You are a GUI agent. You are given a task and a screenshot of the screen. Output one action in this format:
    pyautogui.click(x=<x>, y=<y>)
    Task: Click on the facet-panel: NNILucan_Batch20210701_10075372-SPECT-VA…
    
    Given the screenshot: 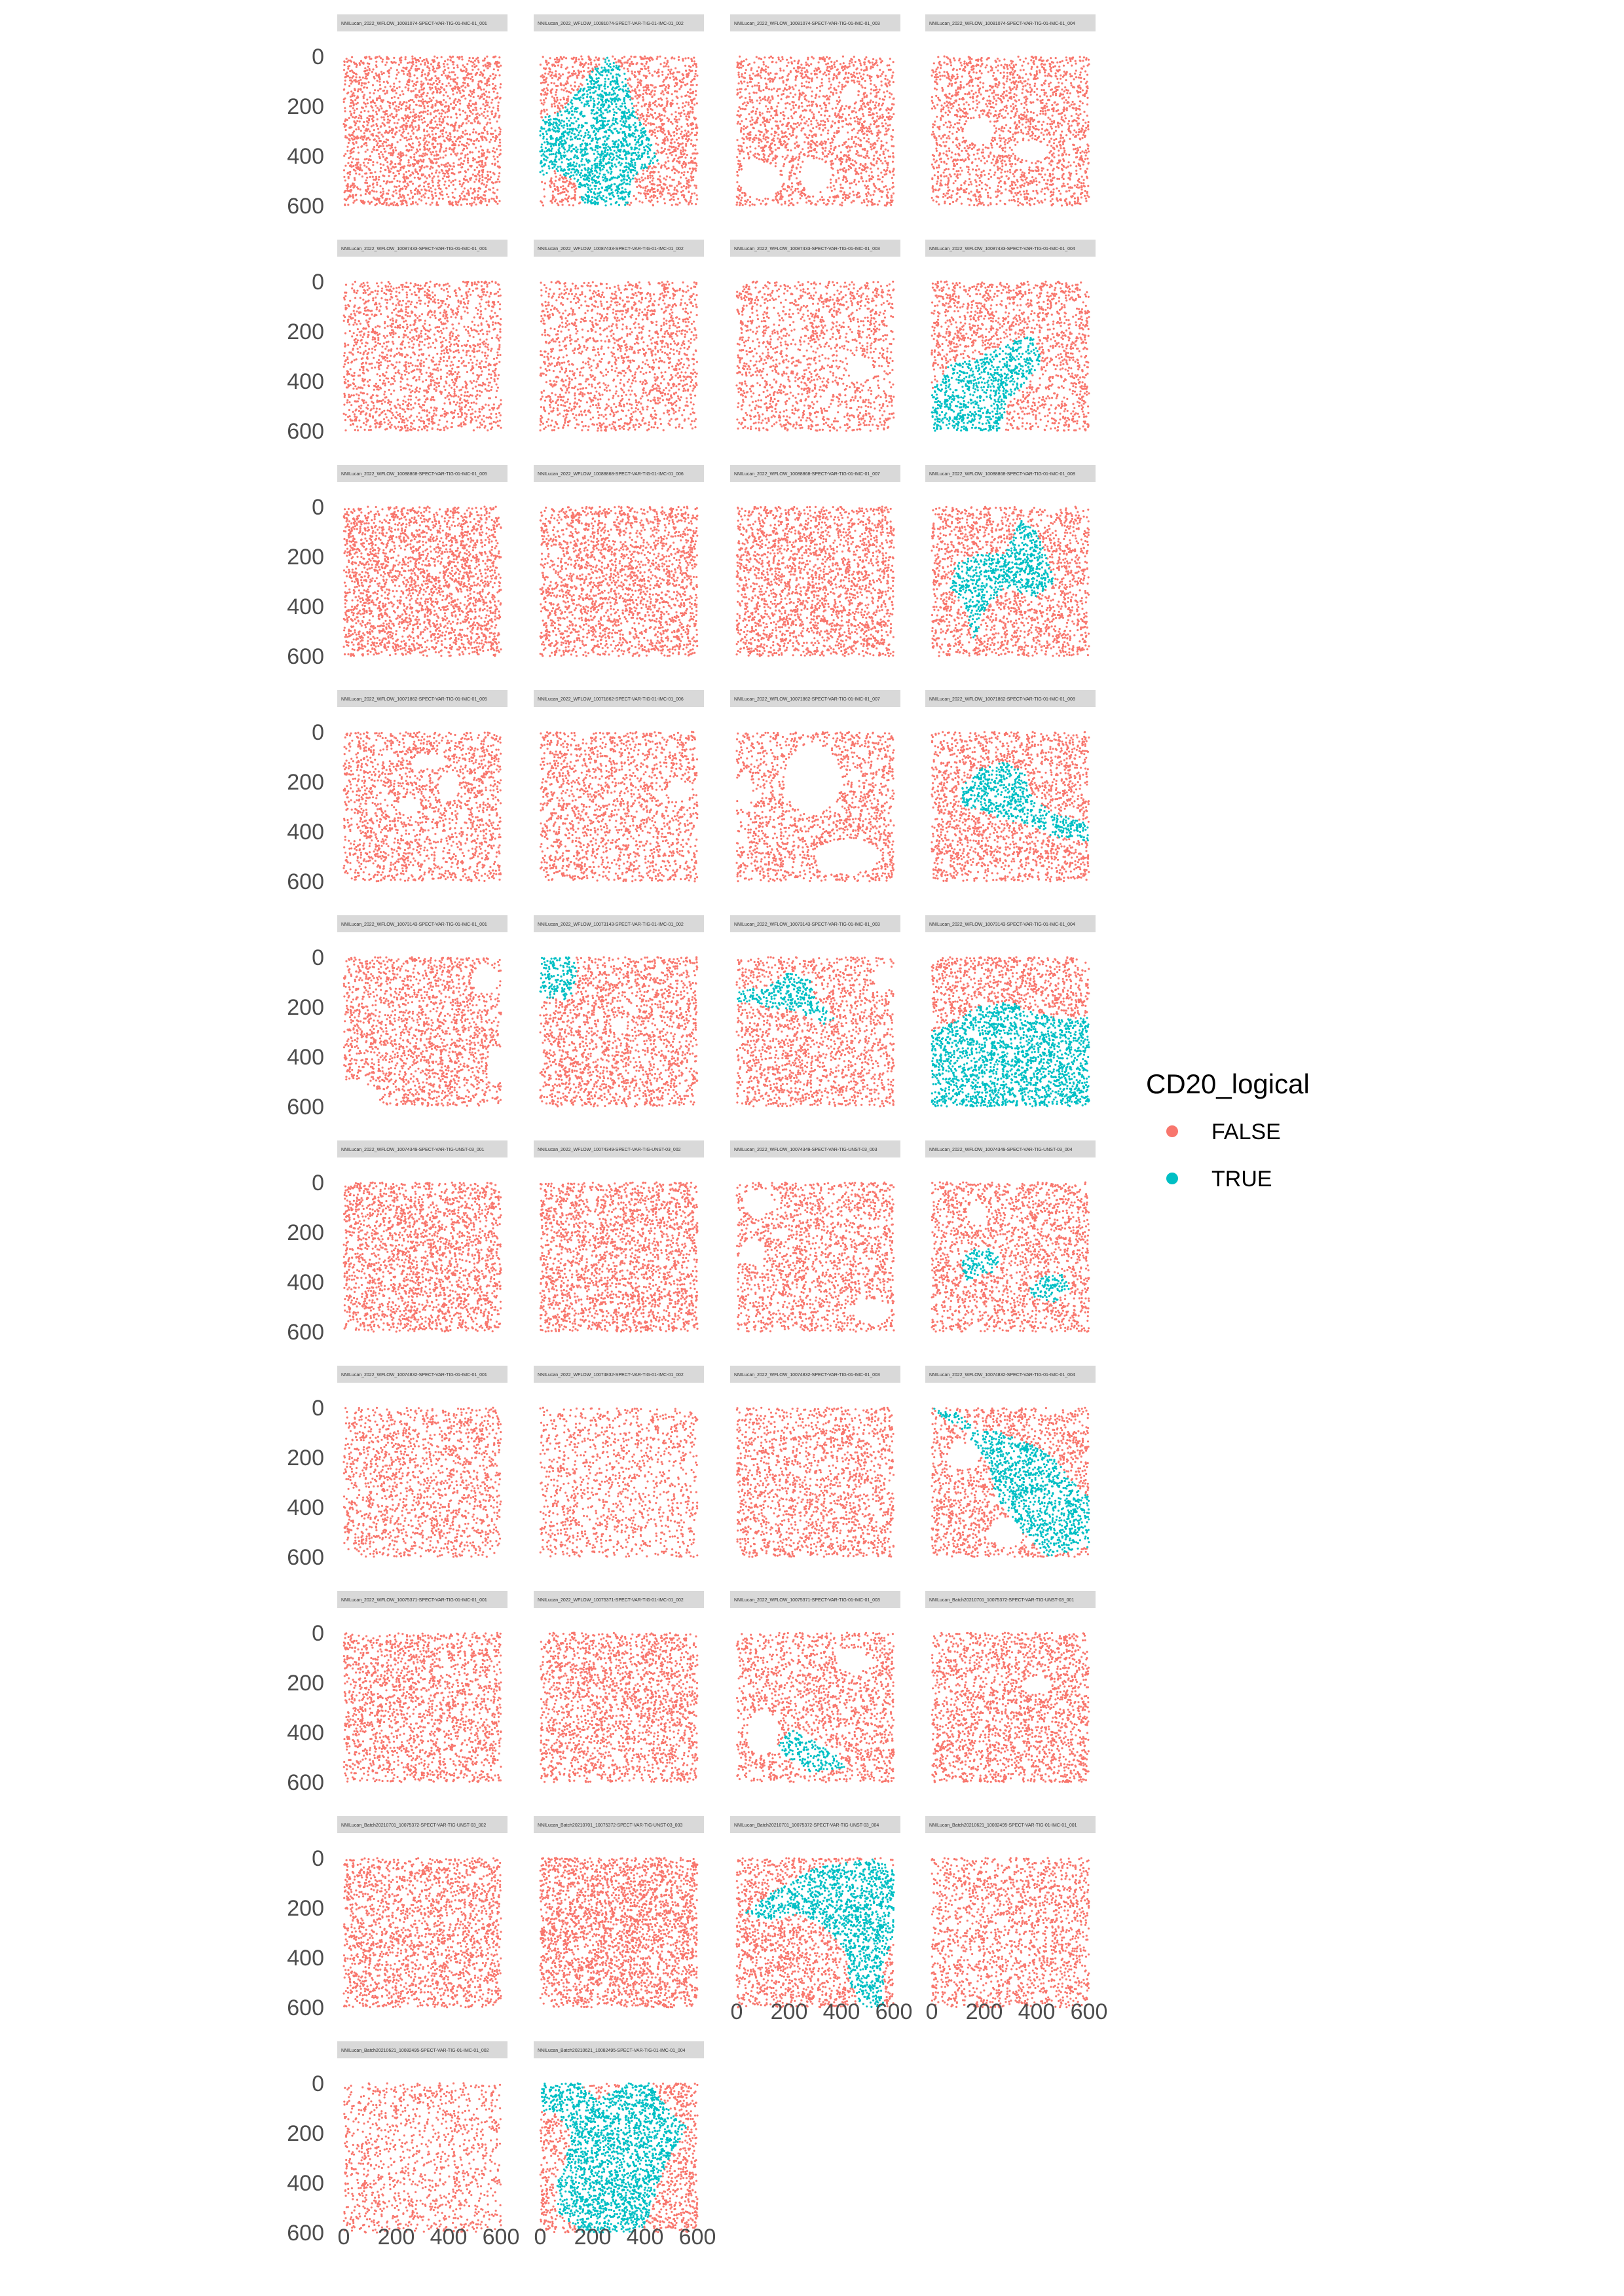 What is the action you would take?
    pyautogui.click(x=619, y=1912)
    